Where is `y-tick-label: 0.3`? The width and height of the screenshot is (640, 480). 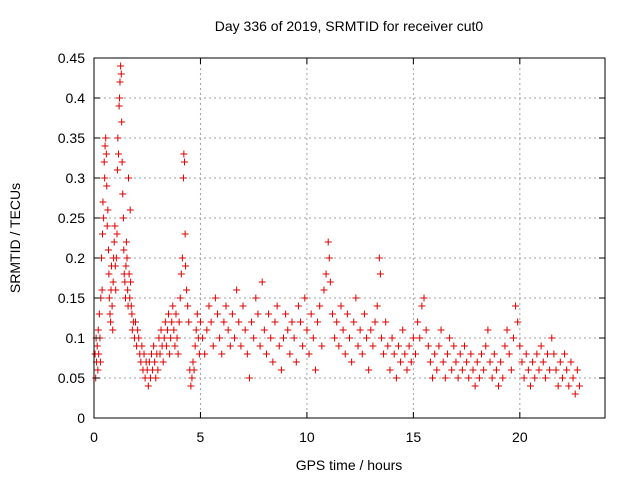
y-tick-label: 0.3 is located at coordinates (76, 178).